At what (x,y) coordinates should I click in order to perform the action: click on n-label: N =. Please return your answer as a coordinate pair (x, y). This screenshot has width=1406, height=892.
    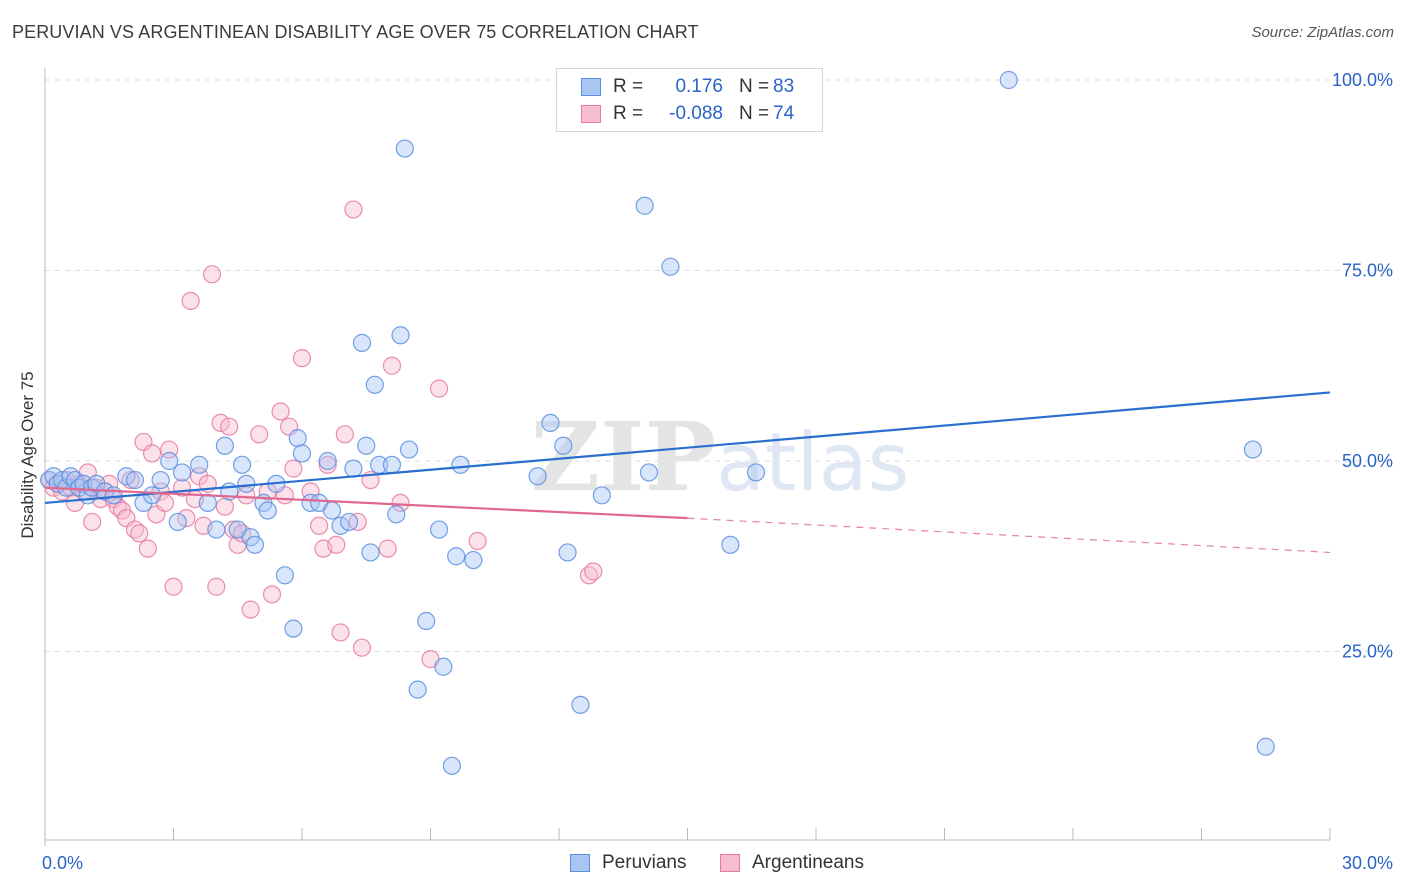
    Looking at the image, I should click on (754, 86).